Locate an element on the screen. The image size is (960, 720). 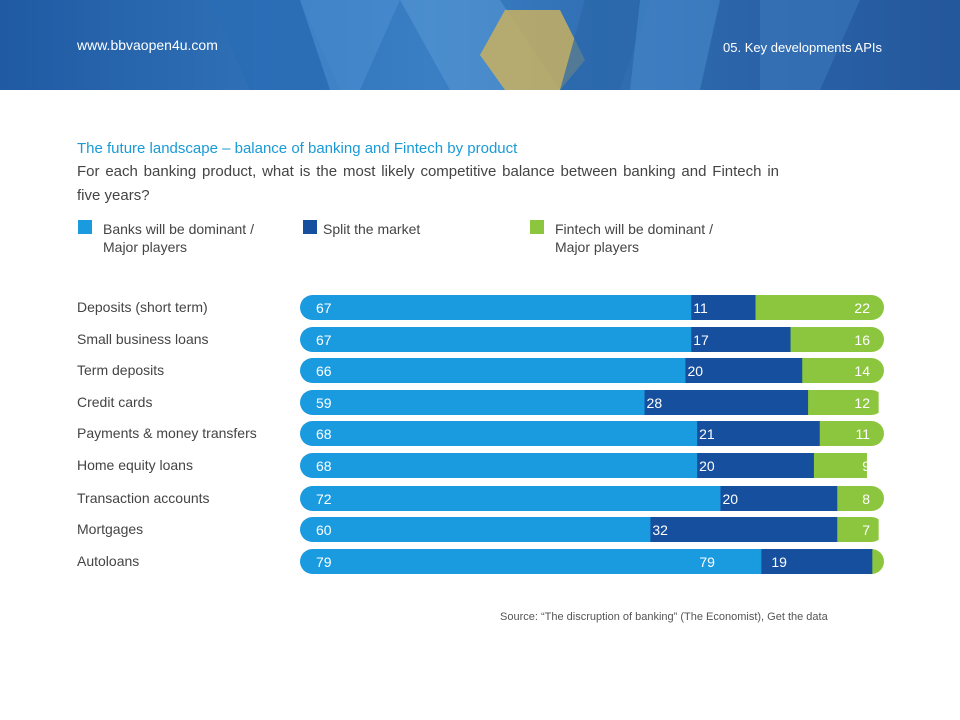
bar-segment-banks-will-be-dominant-transaction-accounts is located at coordinates (510, 498).